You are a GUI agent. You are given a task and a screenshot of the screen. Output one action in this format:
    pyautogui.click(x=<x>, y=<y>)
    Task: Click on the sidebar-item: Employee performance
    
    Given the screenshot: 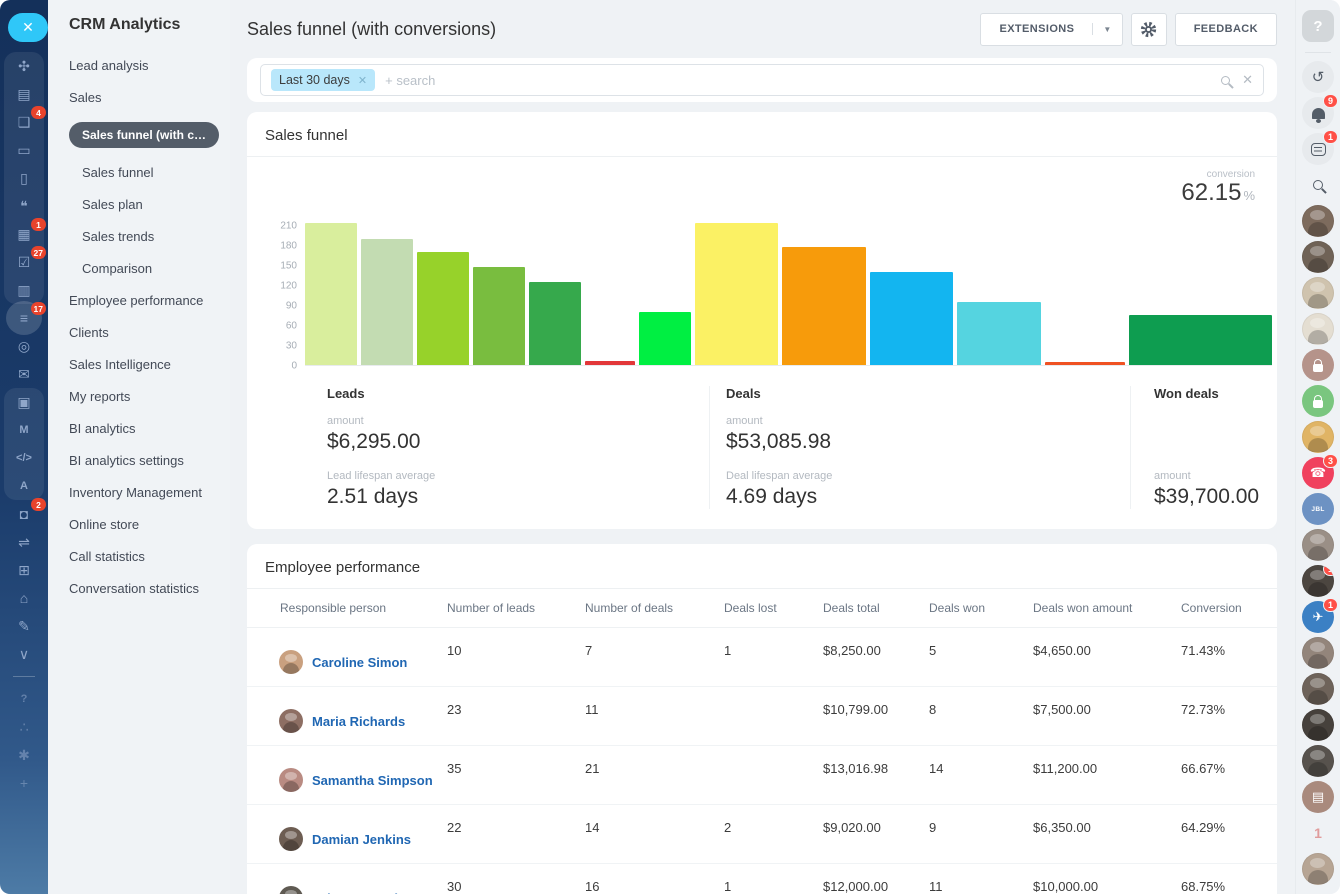 What is the action you would take?
    pyautogui.click(x=136, y=300)
    